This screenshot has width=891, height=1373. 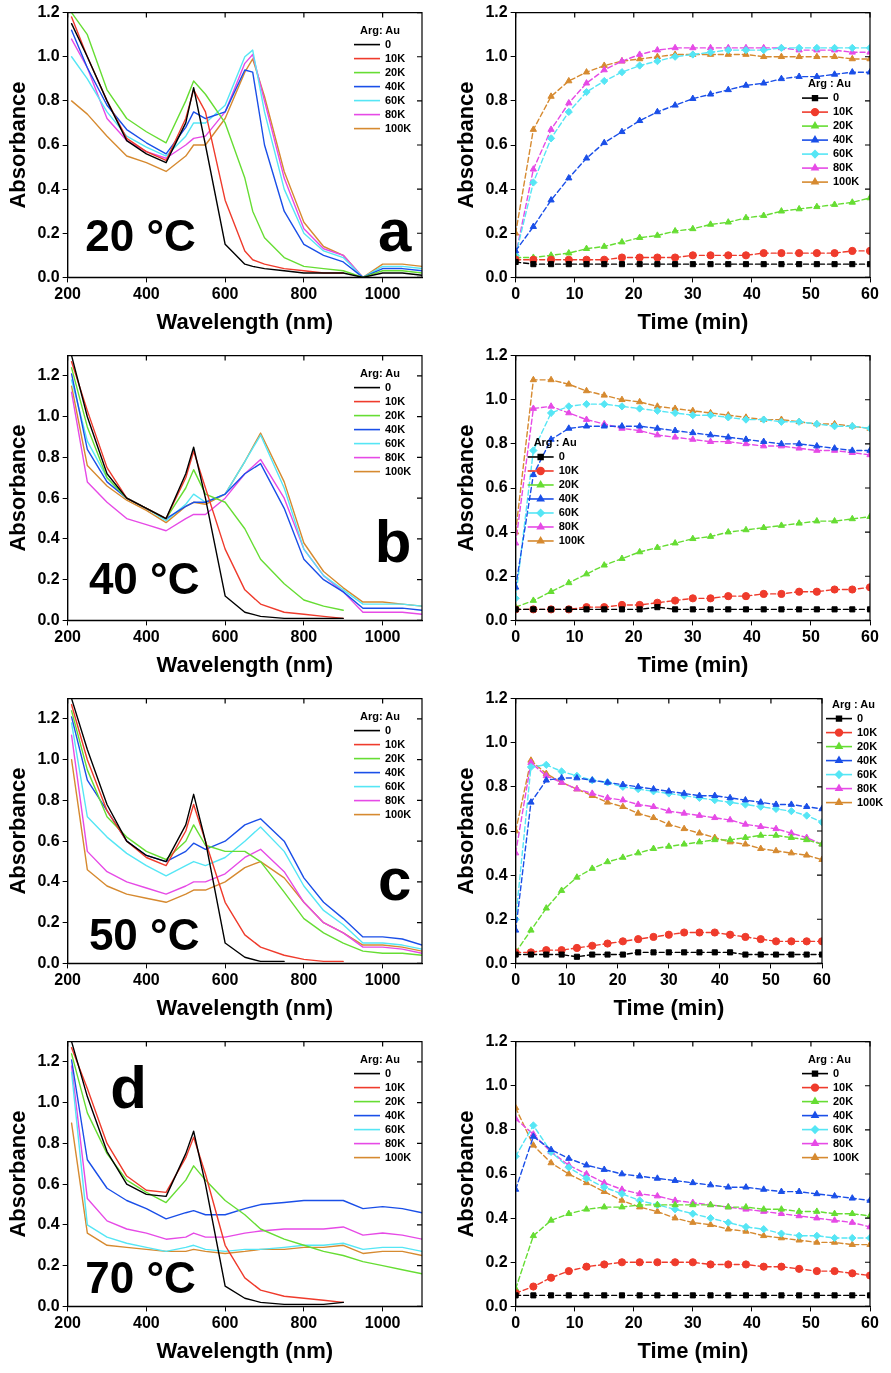 I want to click on annotation: 40 °C, so click(x=144, y=578).